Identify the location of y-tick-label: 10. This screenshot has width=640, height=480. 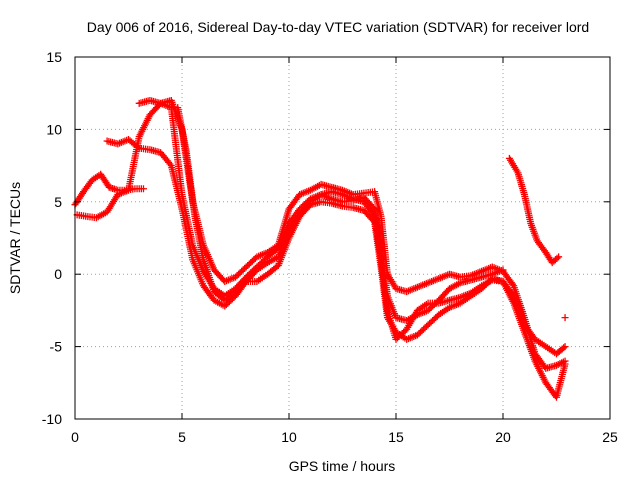
(54, 129).